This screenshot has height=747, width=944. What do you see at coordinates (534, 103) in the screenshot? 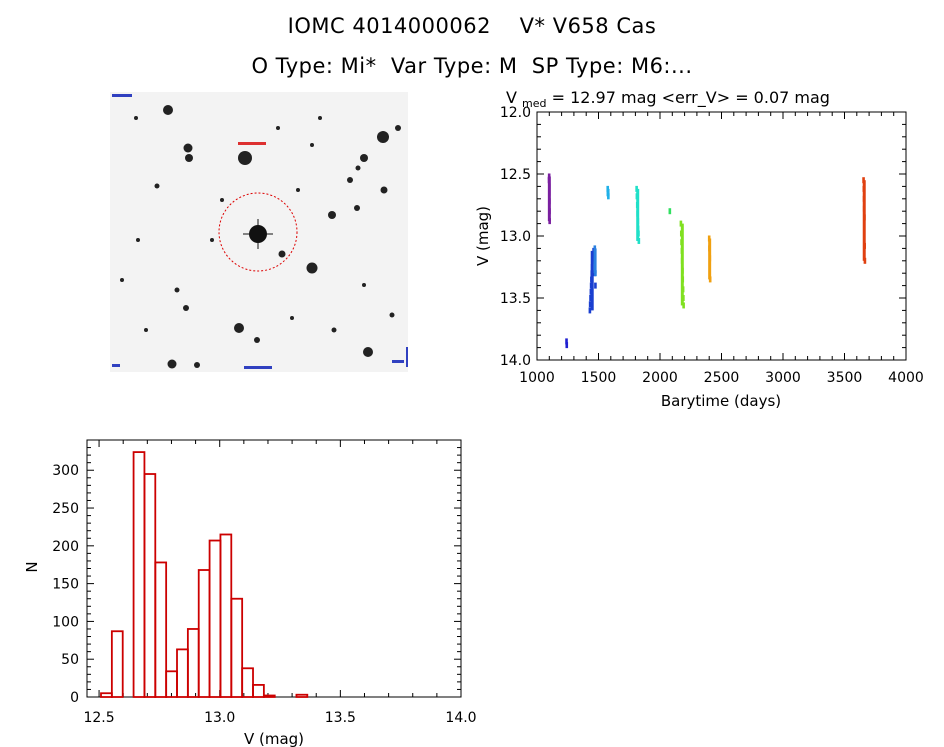
I see `light-curve-title-subscript: med` at bounding box center [534, 103].